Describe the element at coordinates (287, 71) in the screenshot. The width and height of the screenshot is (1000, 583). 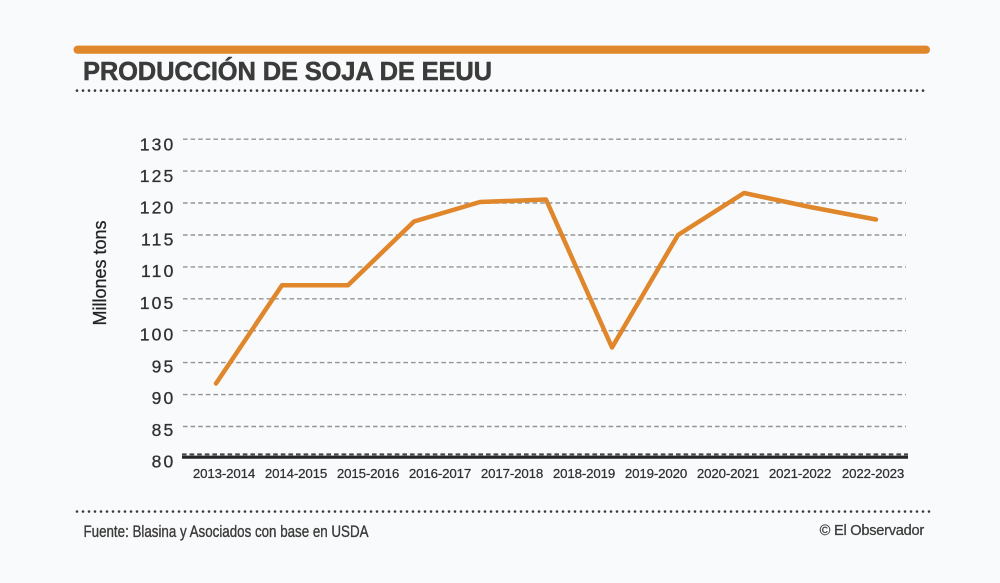
I see `svg-text: PRODUCCIÓN DE SOJA DE EEUU` at that location.